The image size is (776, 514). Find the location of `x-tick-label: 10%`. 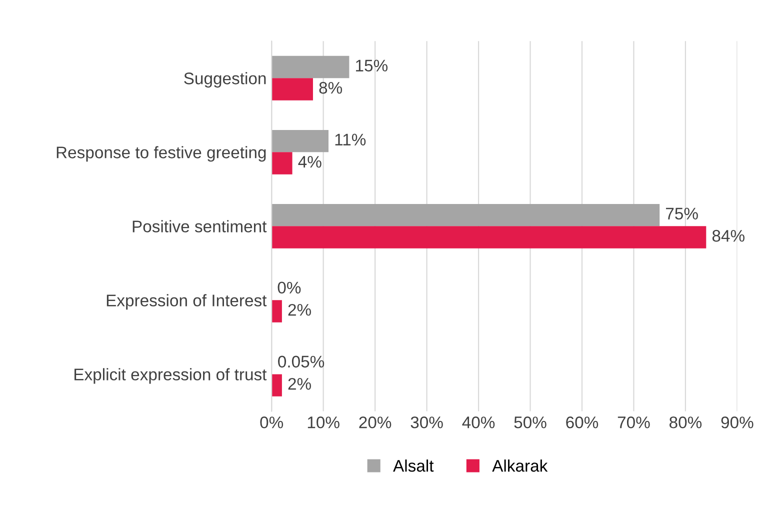

x-tick-label: 10% is located at coordinates (324, 422).